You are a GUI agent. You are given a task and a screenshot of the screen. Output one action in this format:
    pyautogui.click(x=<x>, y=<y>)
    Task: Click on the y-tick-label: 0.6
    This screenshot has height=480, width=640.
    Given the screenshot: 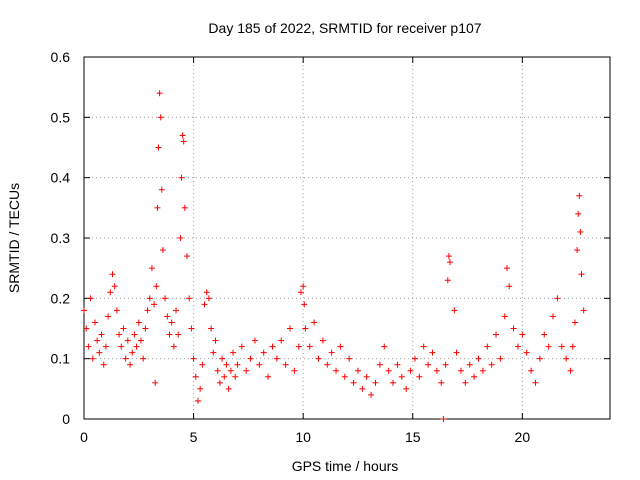 What is the action you would take?
    pyautogui.click(x=61, y=57)
    